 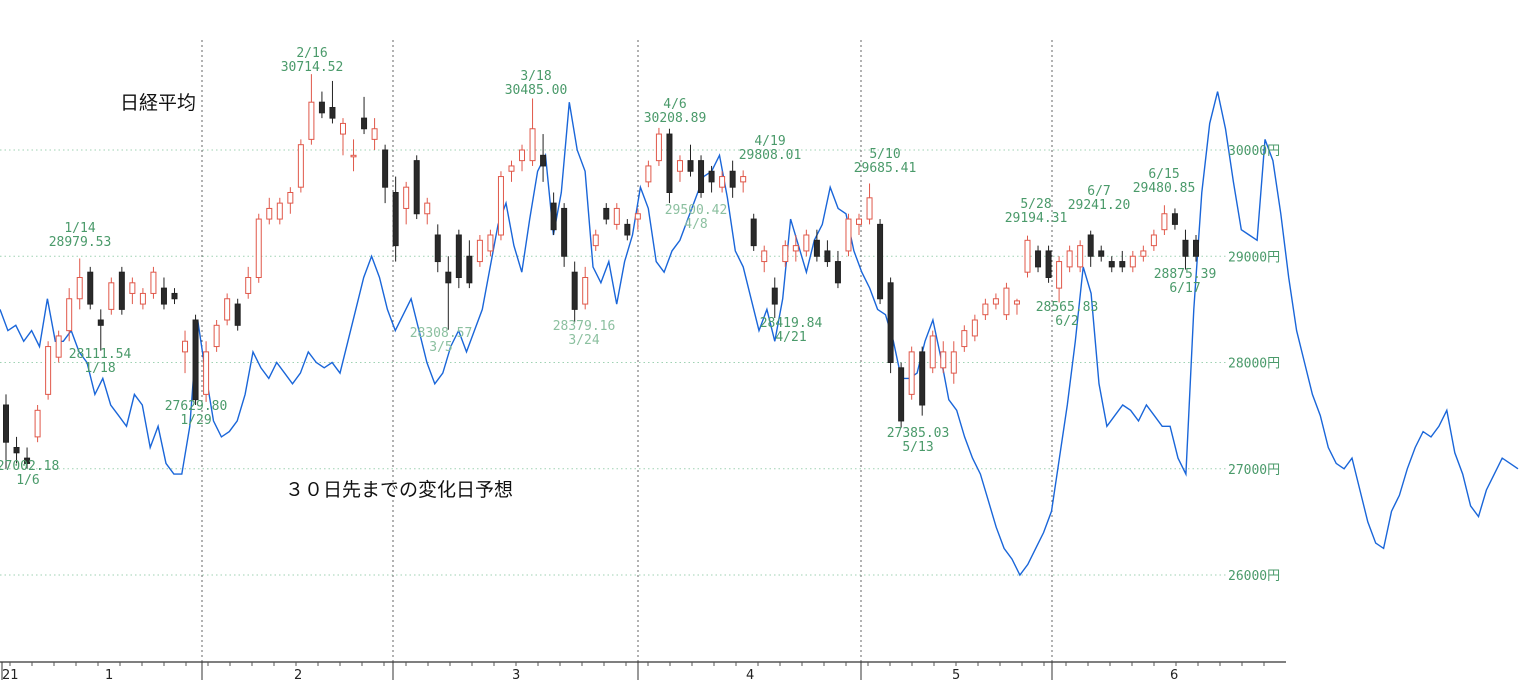 What do you see at coordinates (1254, 576) in the screenshot?
I see `y-tick-label: 26000円` at bounding box center [1254, 576].